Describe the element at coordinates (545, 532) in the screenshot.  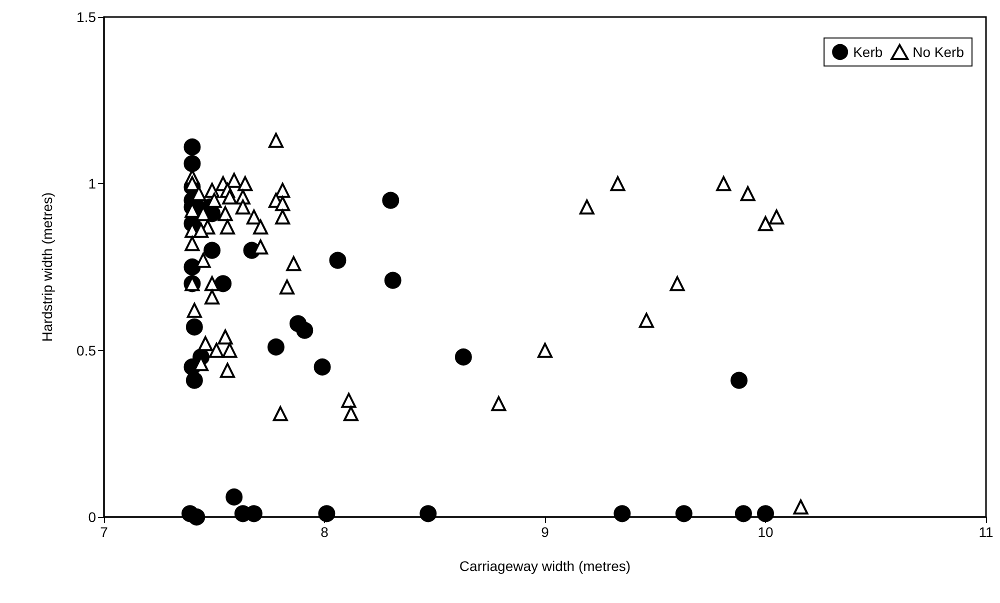
I see `x-tick-label: 9` at that location.